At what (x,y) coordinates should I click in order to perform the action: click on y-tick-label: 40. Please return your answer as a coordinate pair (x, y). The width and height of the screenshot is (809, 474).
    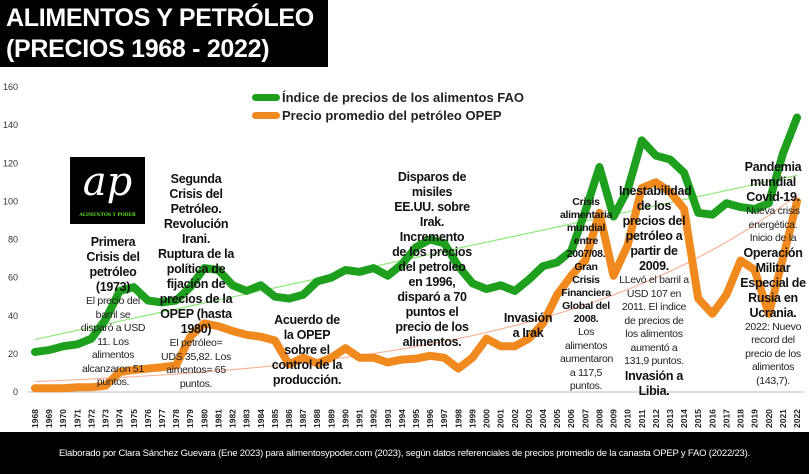
    Looking at the image, I should click on (13, 316).